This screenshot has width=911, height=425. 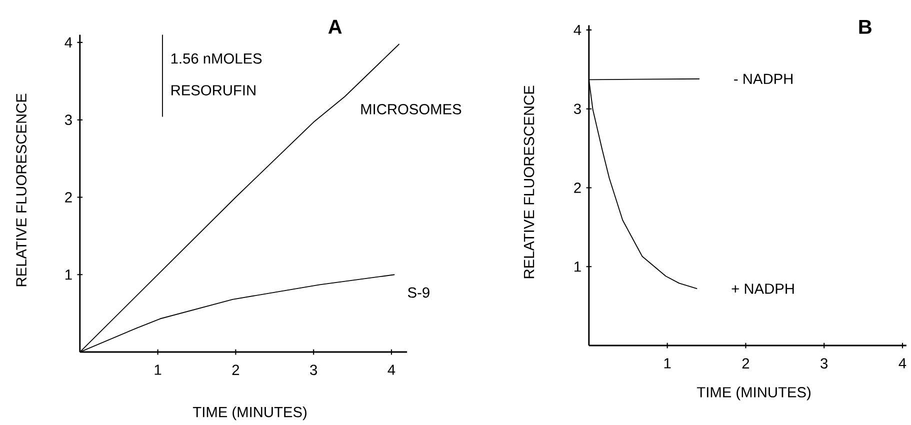 I want to click on chart-title: B, so click(x=865, y=27).